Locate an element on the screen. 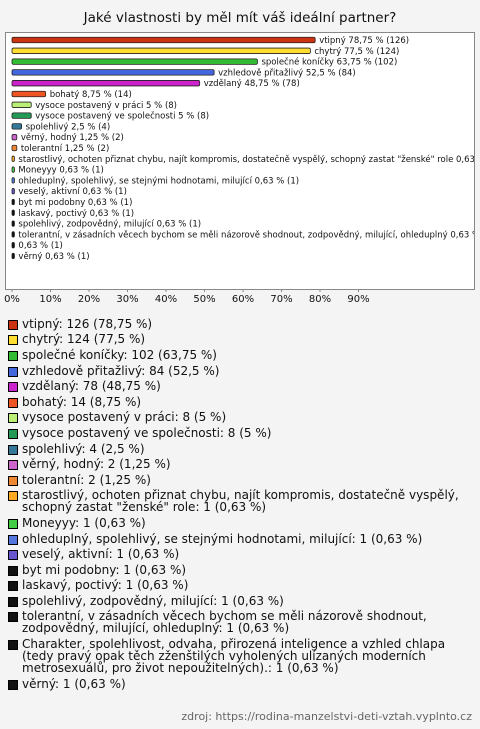 Image resolution: width=480 pixels, height=729 pixels. legend-label: vysoce postavený ve společnosti: 8 (5 %) is located at coordinates (147, 432).